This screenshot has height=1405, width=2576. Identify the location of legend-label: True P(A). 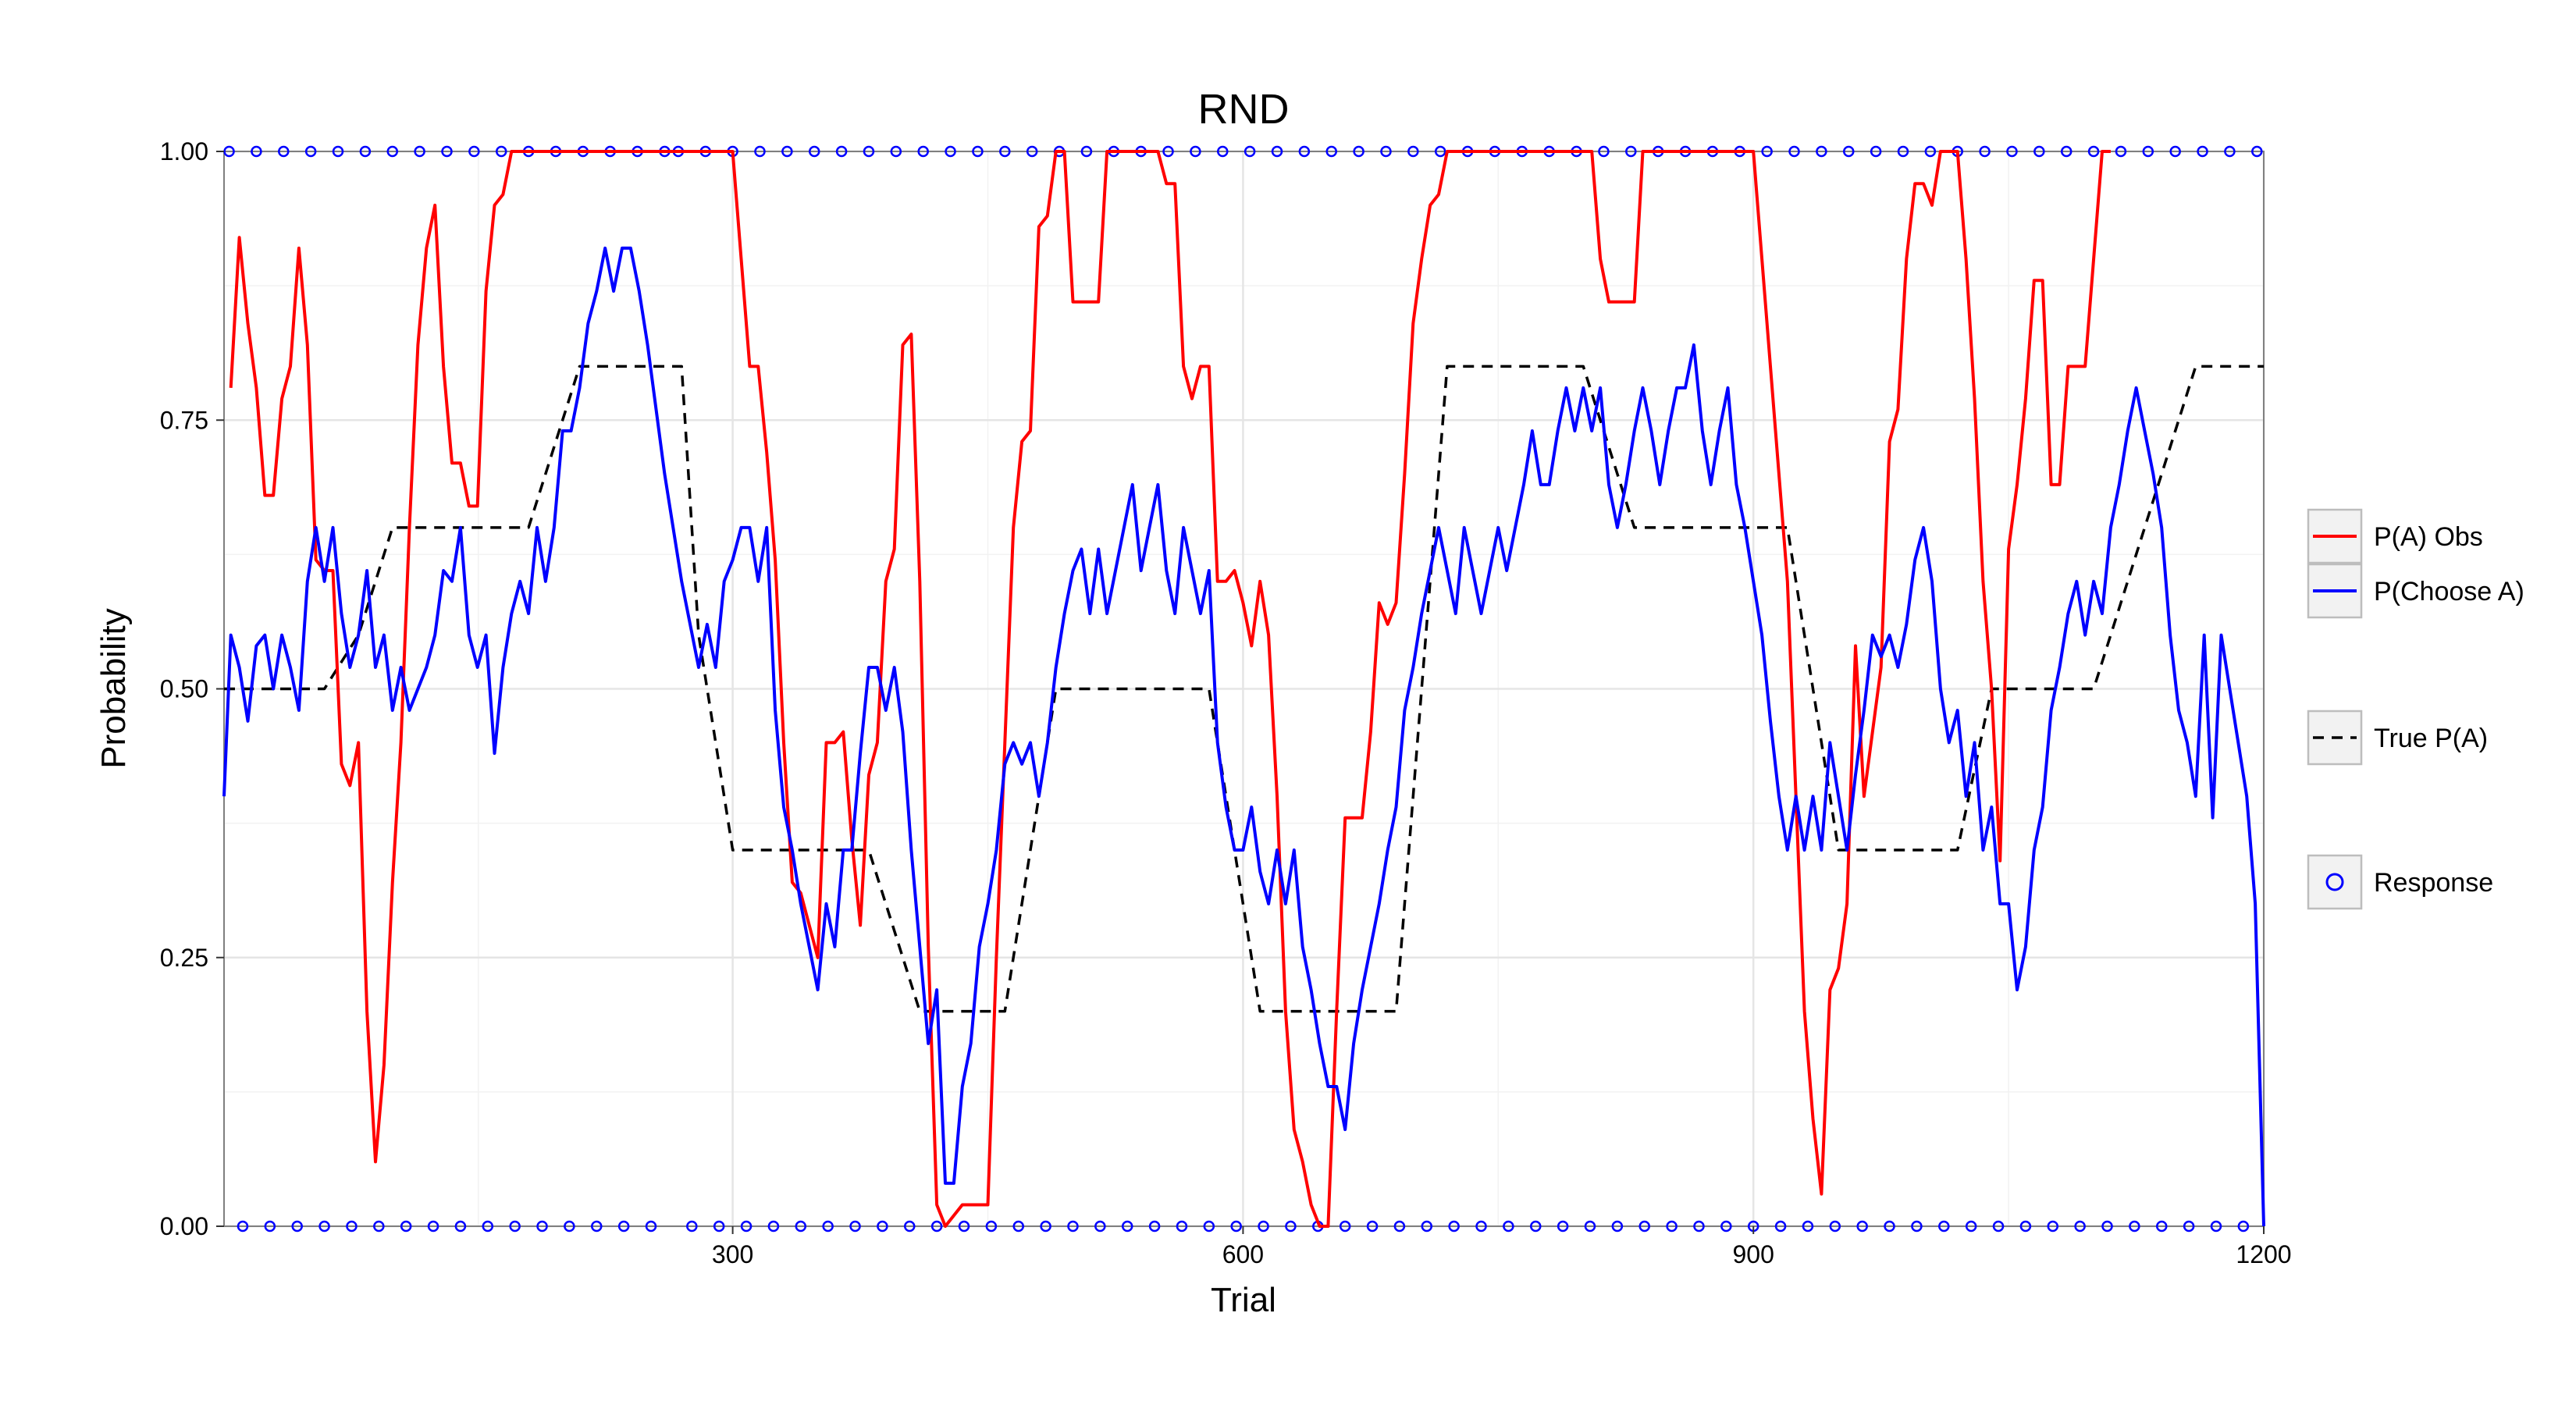
(2431, 739).